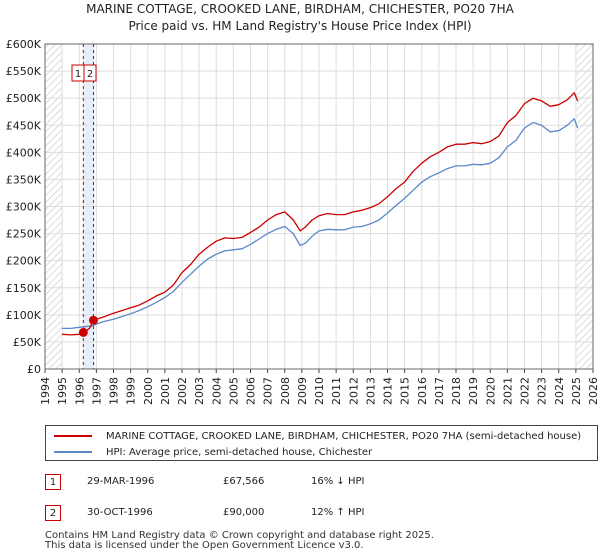  I want to click on x-tick-label: 2001, so click(165, 391).